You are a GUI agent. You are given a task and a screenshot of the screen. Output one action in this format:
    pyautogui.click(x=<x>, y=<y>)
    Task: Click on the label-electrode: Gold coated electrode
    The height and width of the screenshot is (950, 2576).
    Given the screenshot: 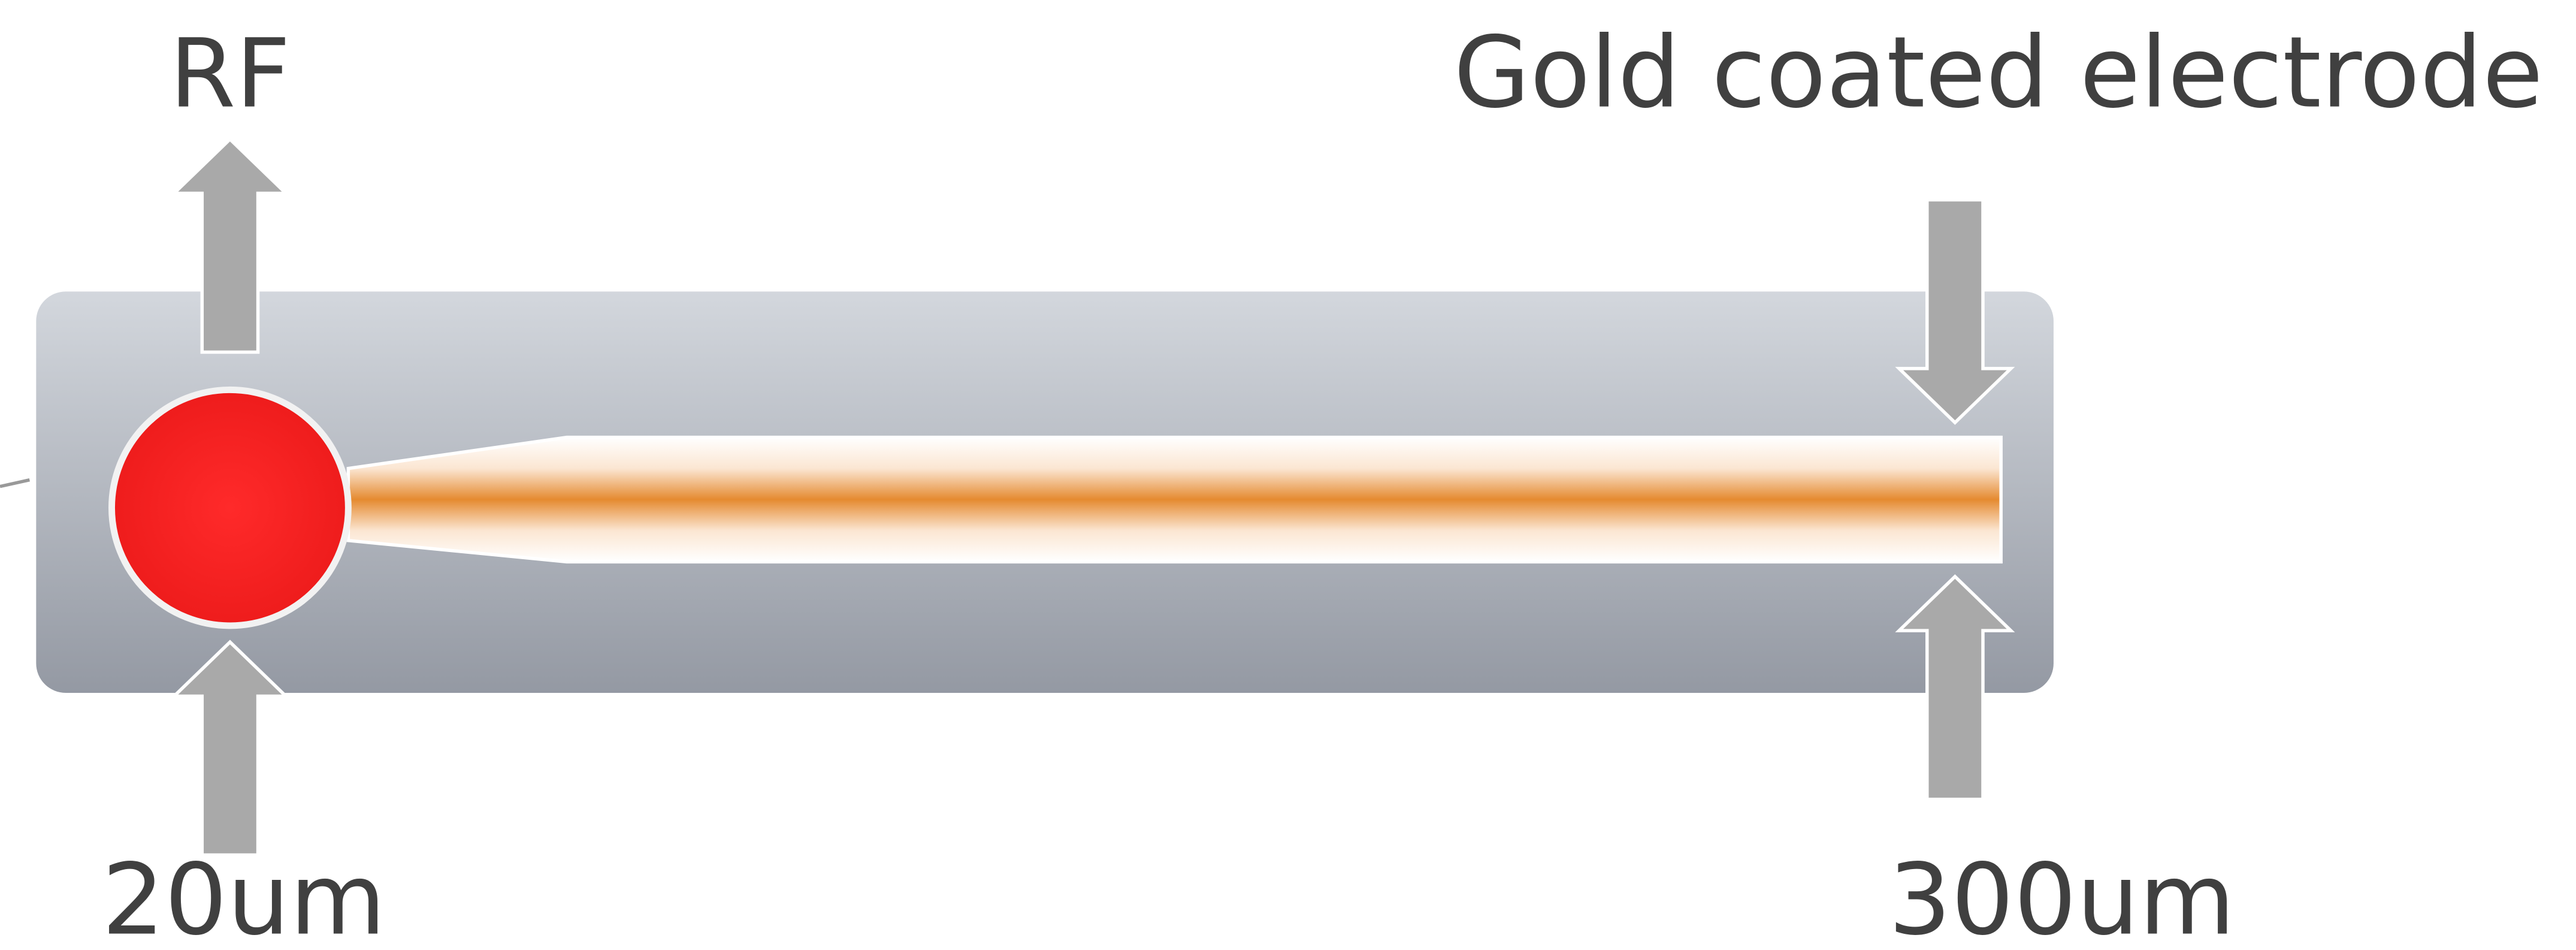 What is the action you would take?
    pyautogui.click(x=1999, y=73)
    